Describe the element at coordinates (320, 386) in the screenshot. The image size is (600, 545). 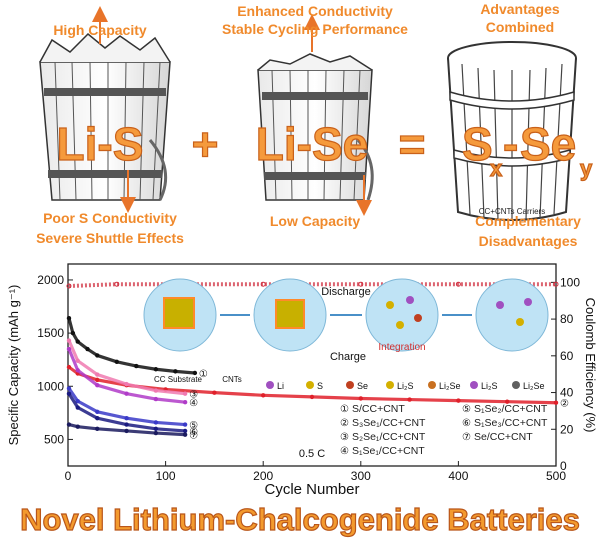
I see `phase-label: S` at that location.